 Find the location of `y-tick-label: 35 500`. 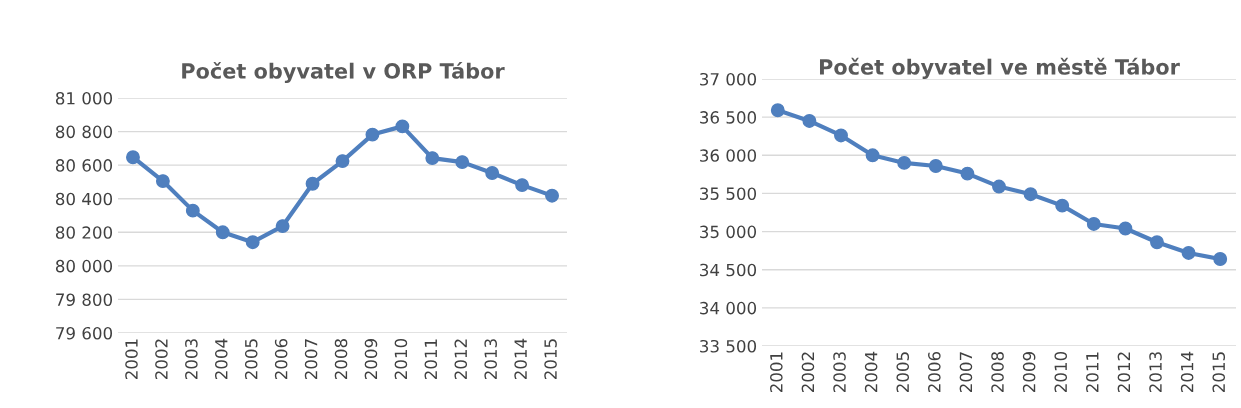

y-tick-label: 35 500 is located at coordinates (728, 193).